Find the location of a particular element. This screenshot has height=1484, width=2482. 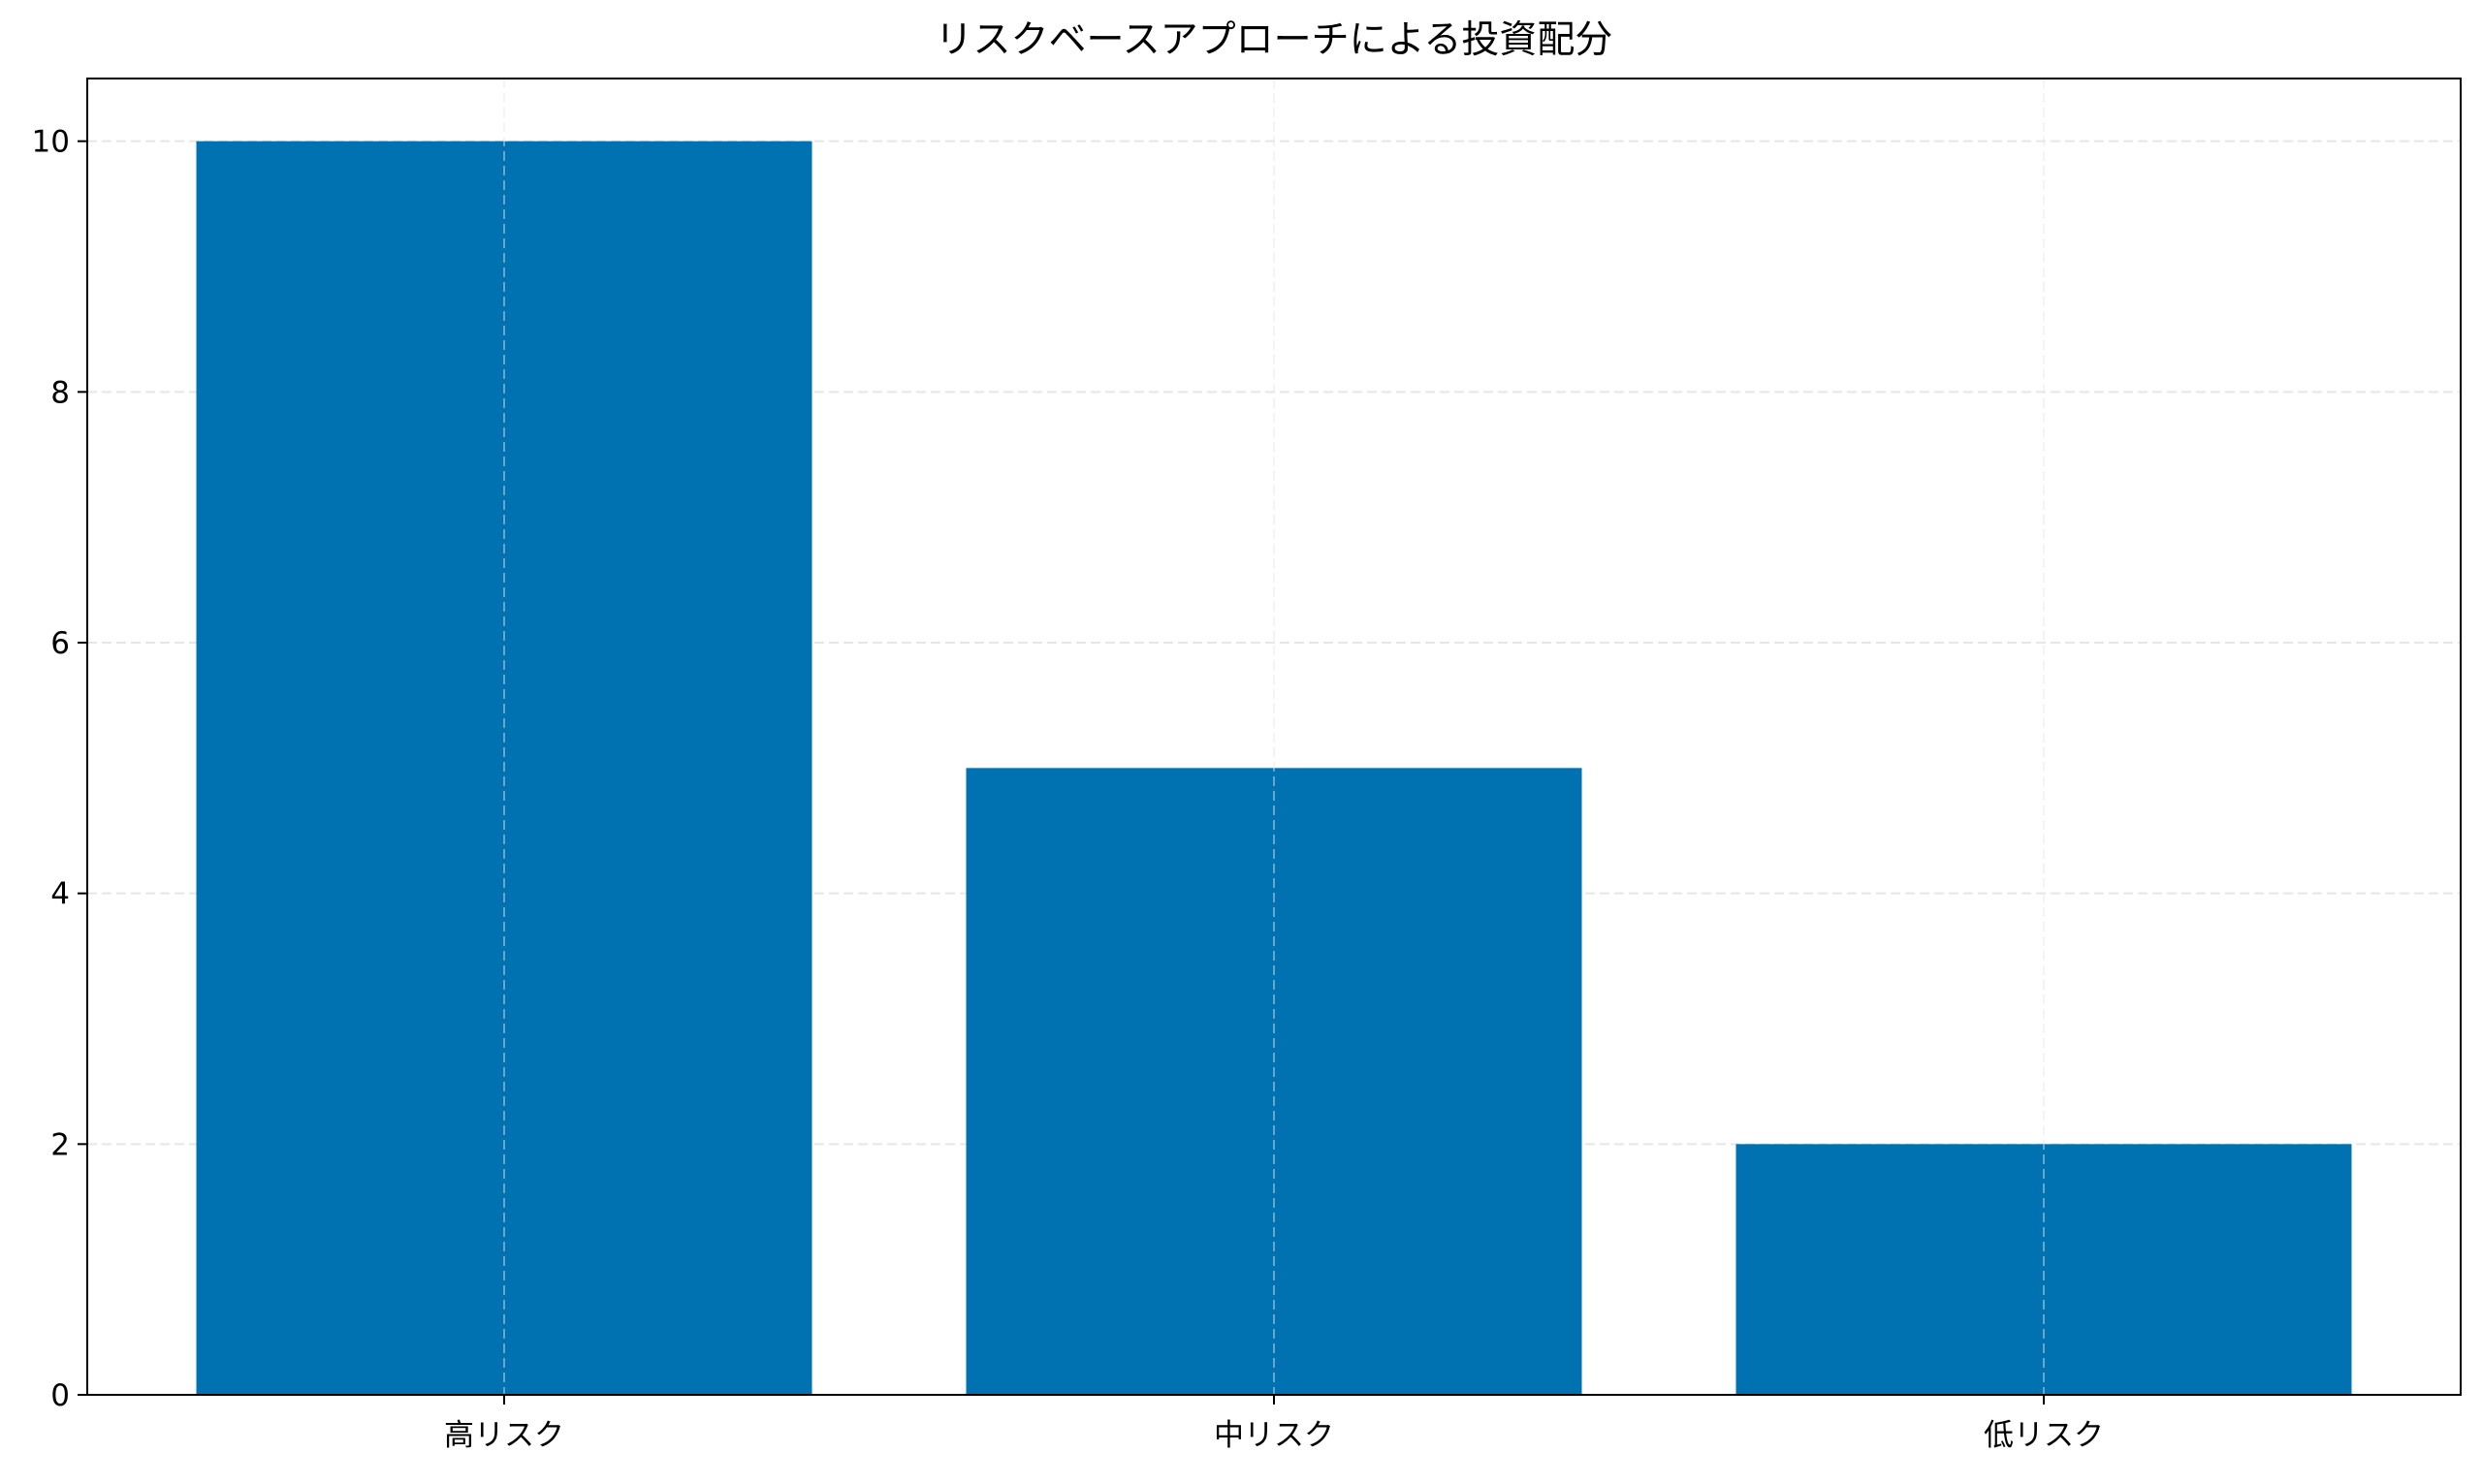

x-tick-label: 低リスク is located at coordinates (2044, 1435).